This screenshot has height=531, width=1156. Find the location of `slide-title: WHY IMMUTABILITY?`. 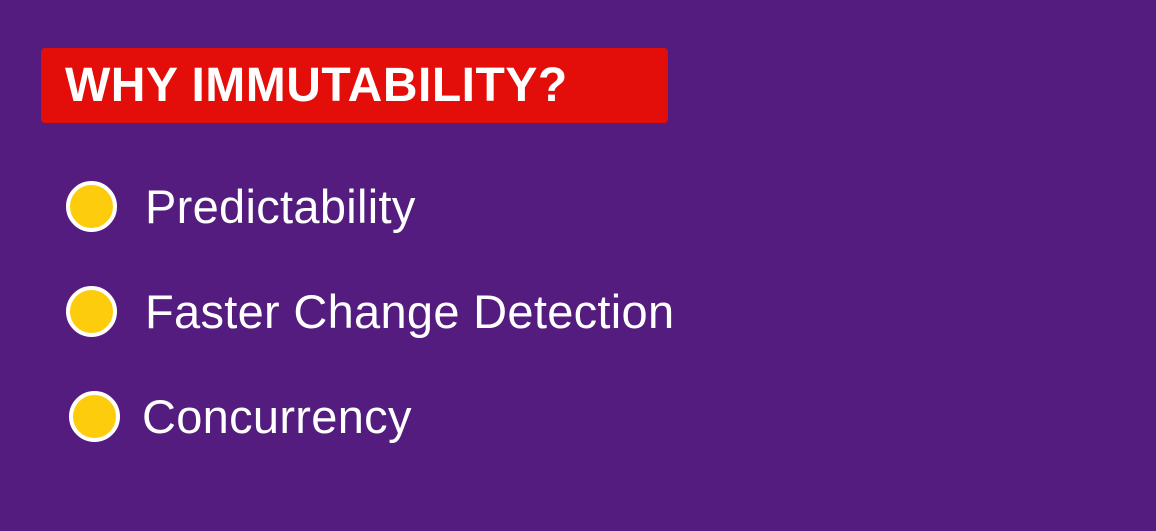

slide-title: WHY IMMUTABILITY? is located at coordinates (316, 85).